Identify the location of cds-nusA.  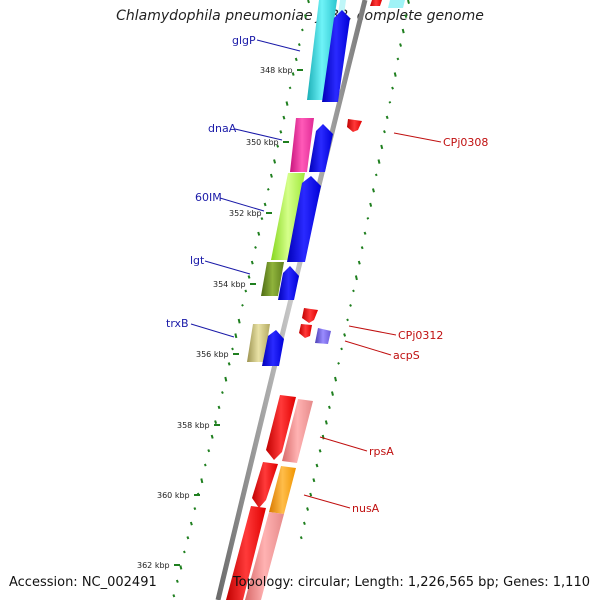
(265, 485).